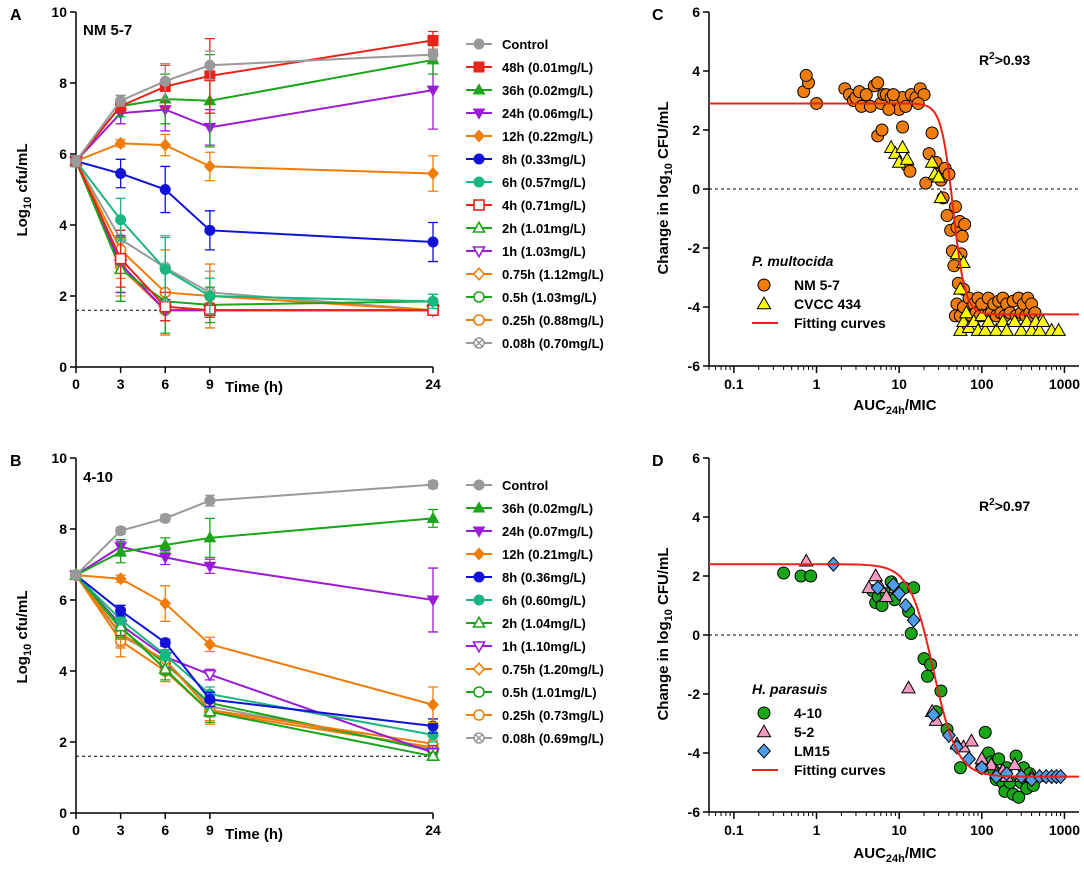  I want to click on legend-item-36h-0-02mg-l: 36h (0.02mg/L), so click(529, 508).